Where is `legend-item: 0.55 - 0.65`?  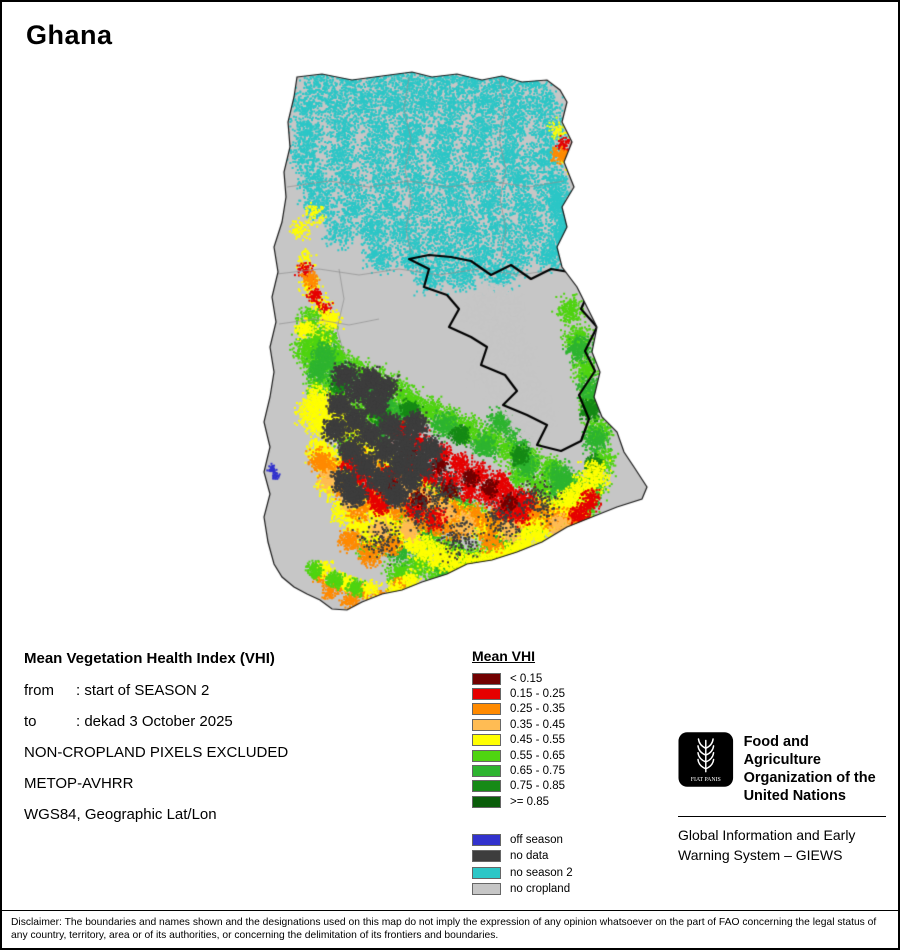 legend-item: 0.55 - 0.65 is located at coordinates (522, 755).